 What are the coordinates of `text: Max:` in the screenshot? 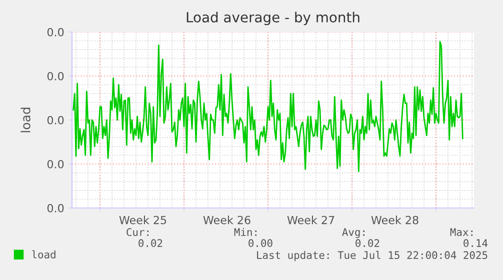 It's located at (461, 232).